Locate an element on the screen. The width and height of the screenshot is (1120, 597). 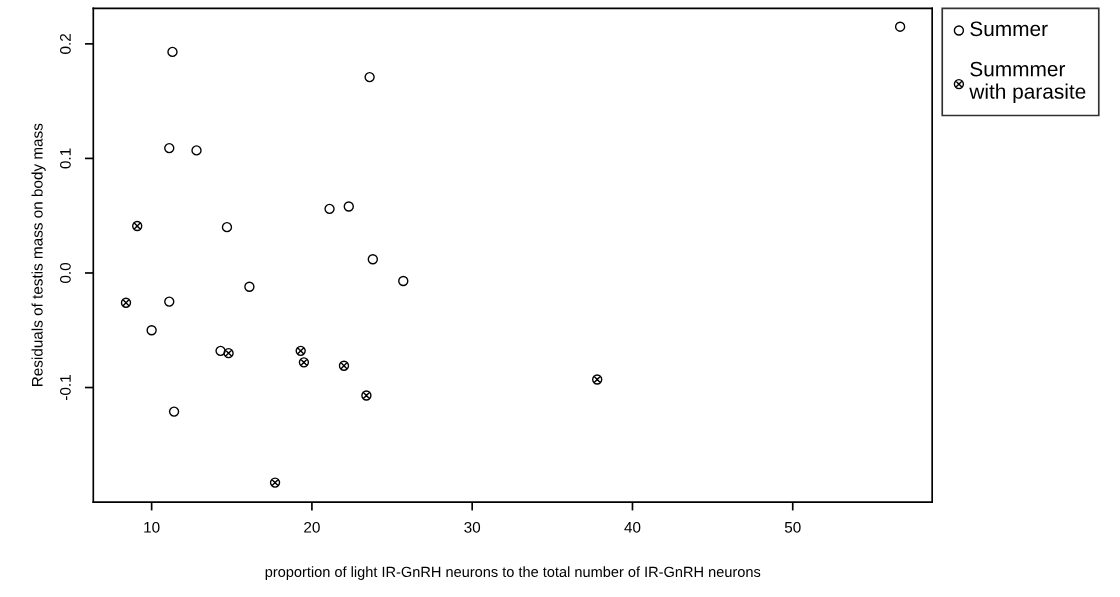
legend-label: Summmer with parasite is located at coordinates (1027, 82).